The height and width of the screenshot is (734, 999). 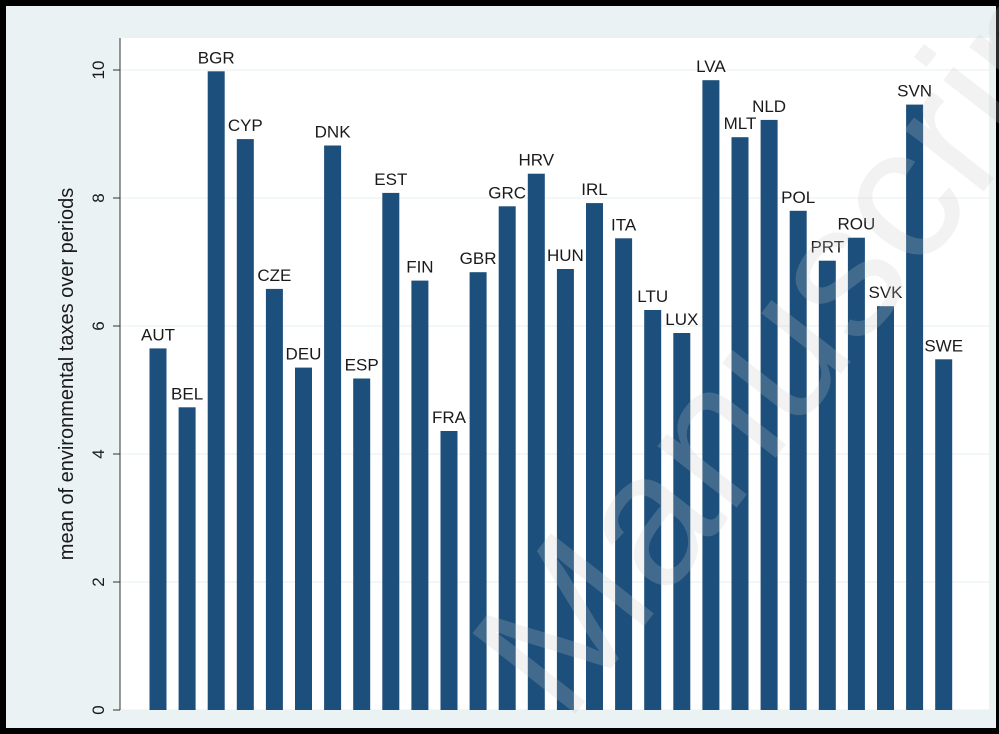 What do you see at coordinates (827, 247) in the screenshot?
I see `bar-label-prt: PRT` at bounding box center [827, 247].